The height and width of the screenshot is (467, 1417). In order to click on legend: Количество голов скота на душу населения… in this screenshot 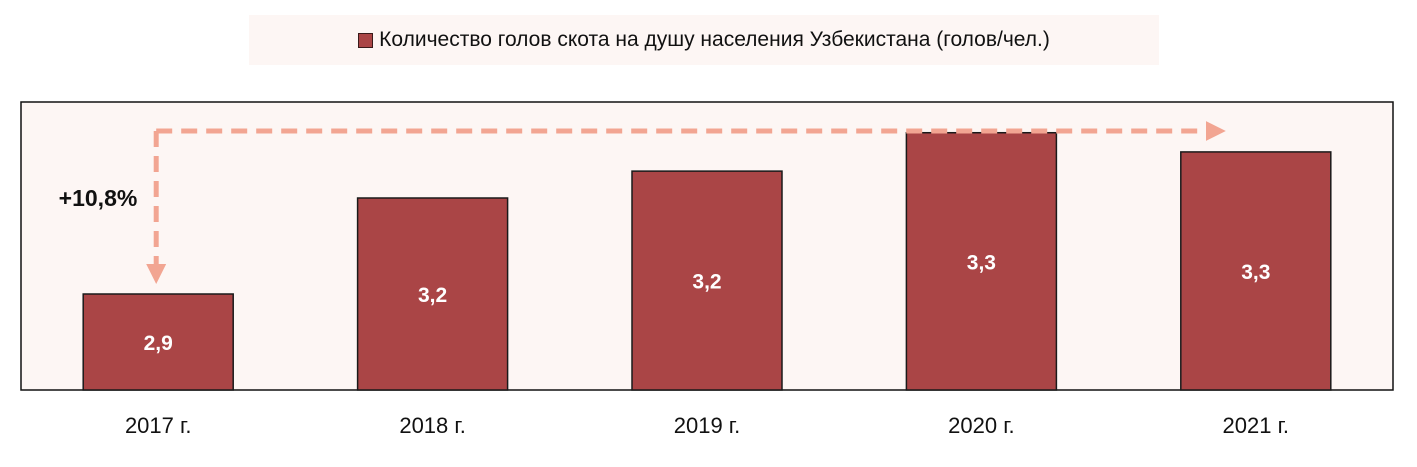, I will do `click(704, 40)`.